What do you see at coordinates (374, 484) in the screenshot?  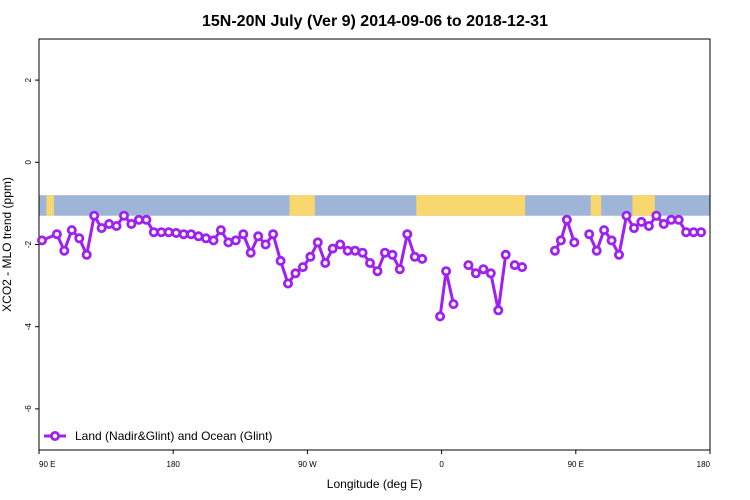 I see `x-axis-label: Longitude (deg E)` at bounding box center [374, 484].